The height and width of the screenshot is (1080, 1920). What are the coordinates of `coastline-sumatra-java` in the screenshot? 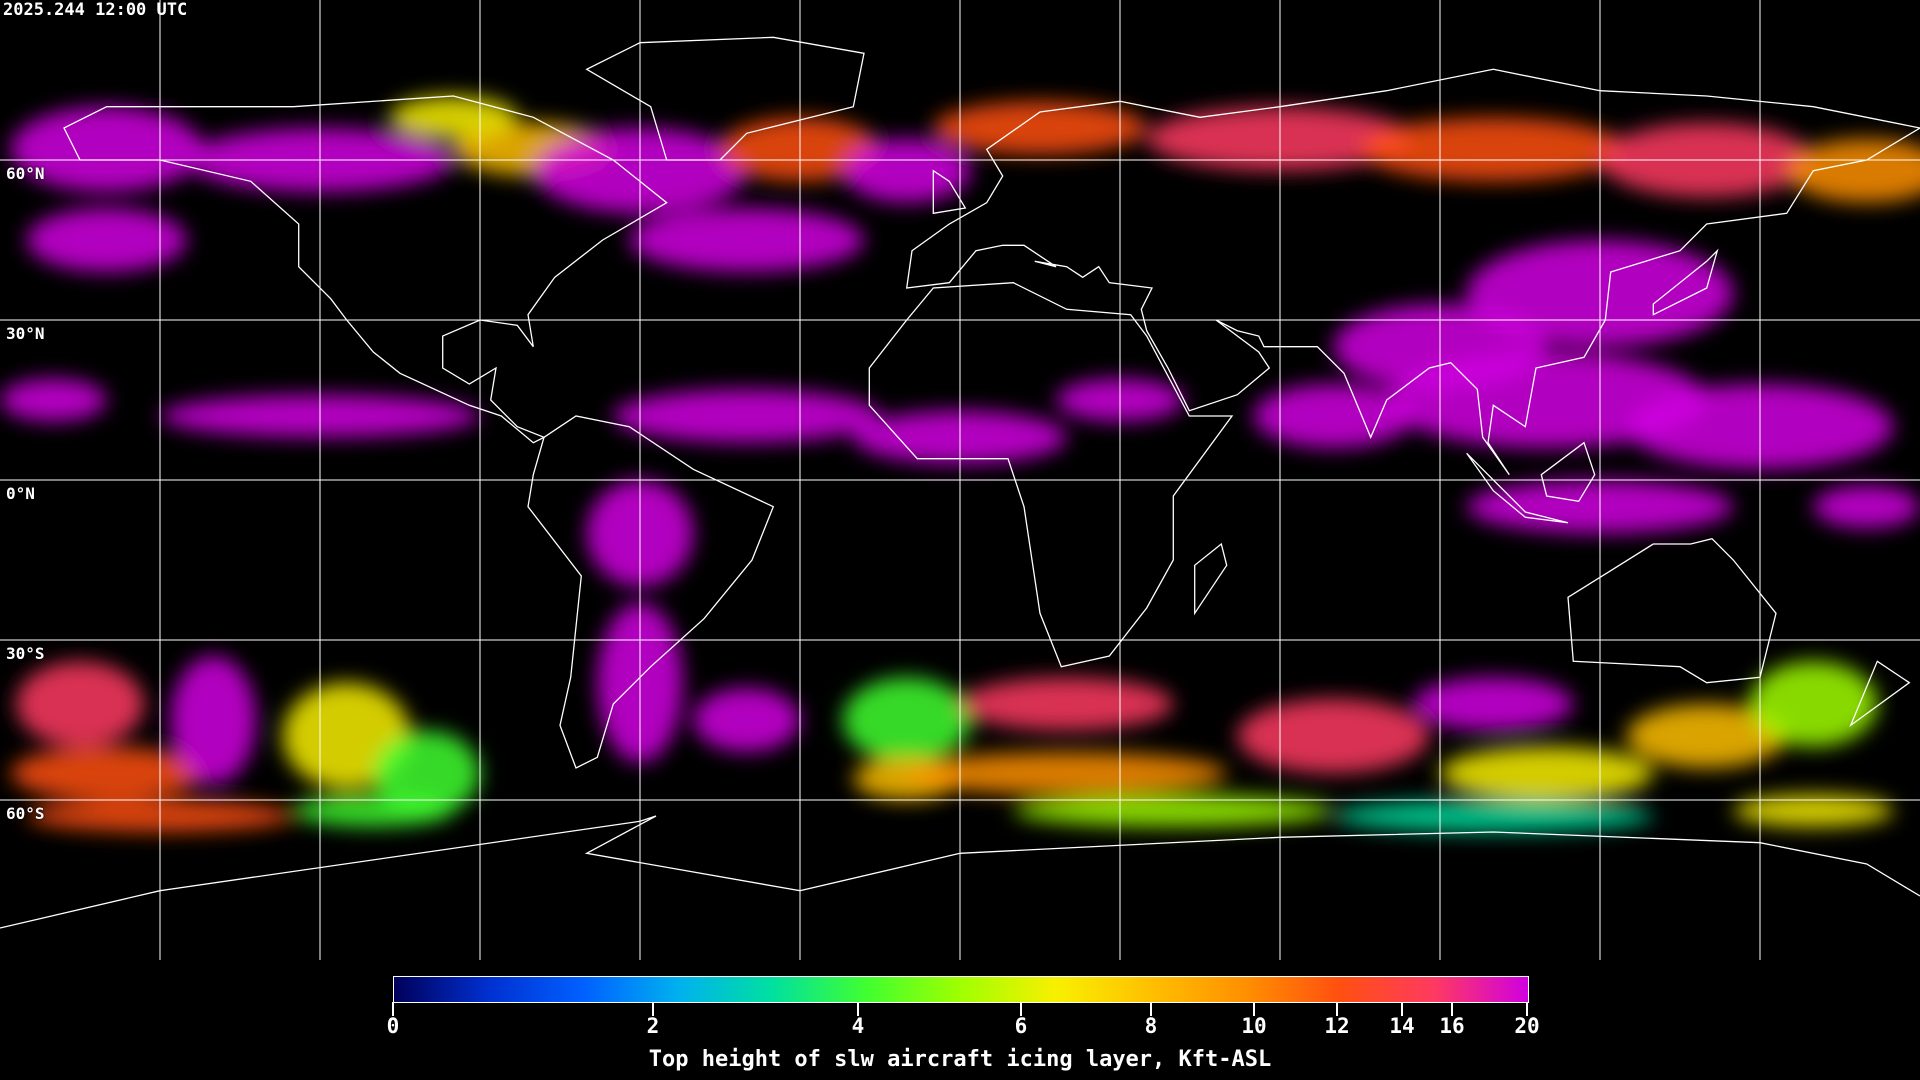 It's located at (1517, 488).